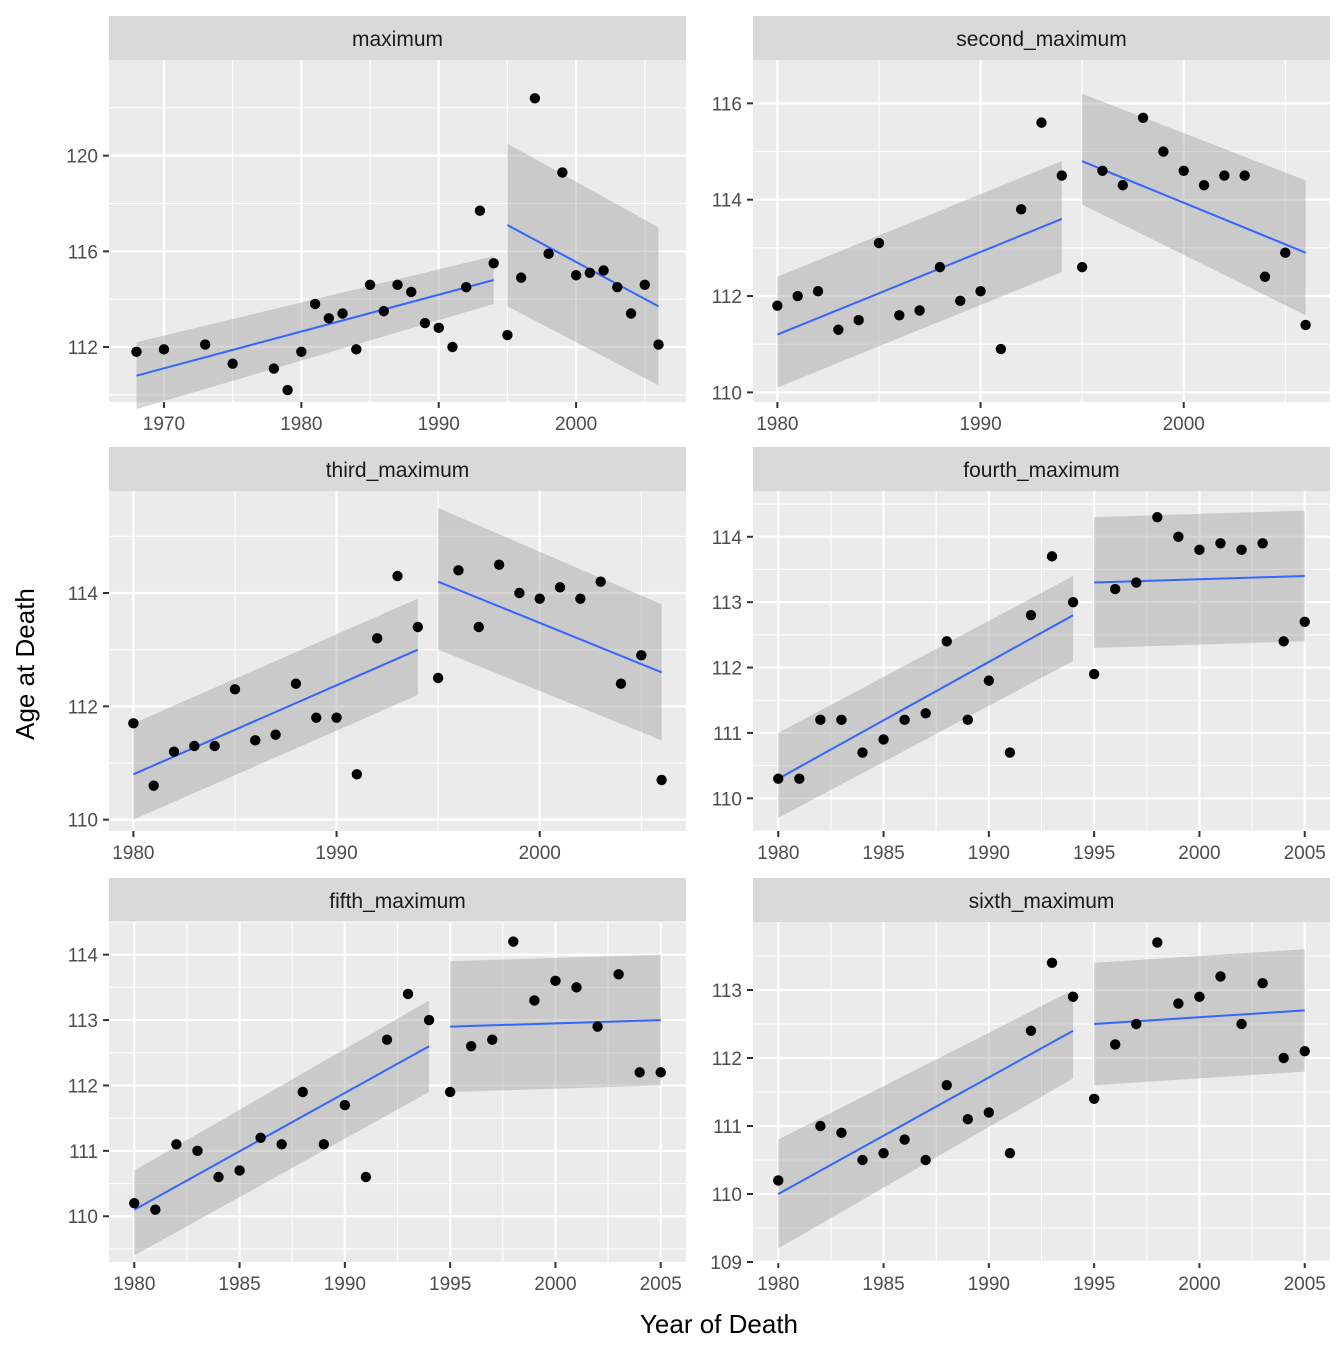  I want to click on facet-strip-label: fourth_maximum, so click(1041, 470).